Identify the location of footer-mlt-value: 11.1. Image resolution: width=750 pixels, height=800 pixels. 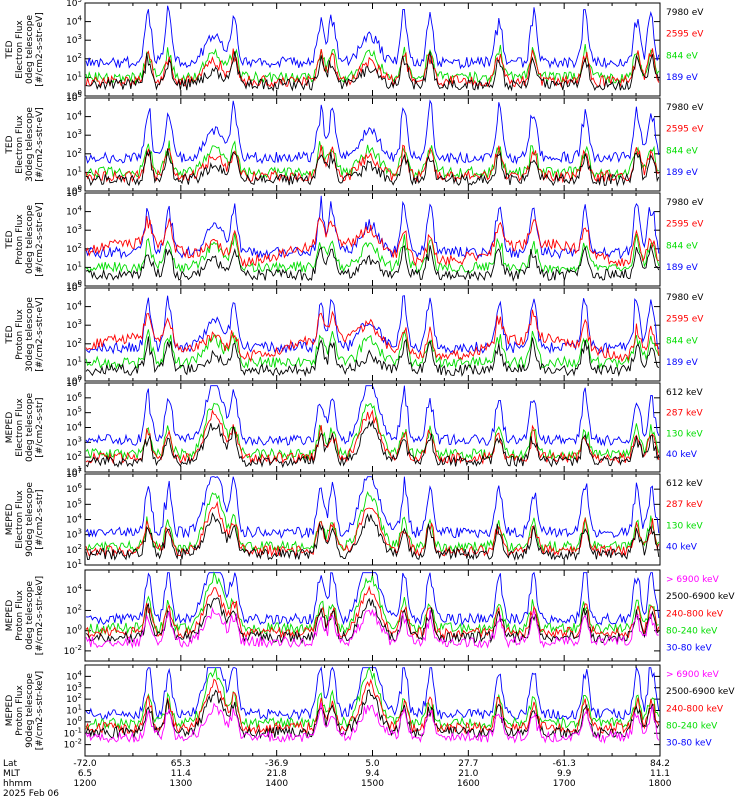
(660, 774).